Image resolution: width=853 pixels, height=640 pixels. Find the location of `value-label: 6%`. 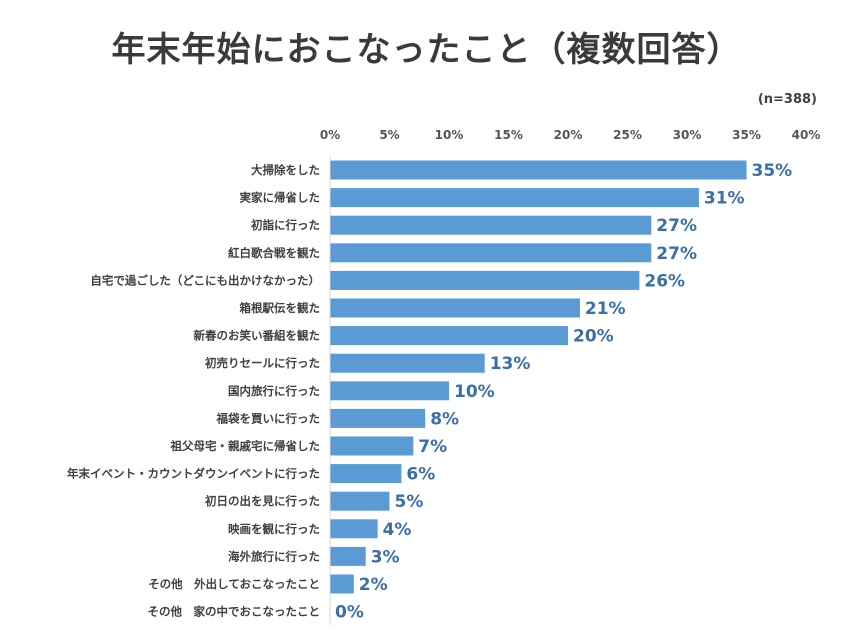

value-label: 6% is located at coordinates (420, 475).